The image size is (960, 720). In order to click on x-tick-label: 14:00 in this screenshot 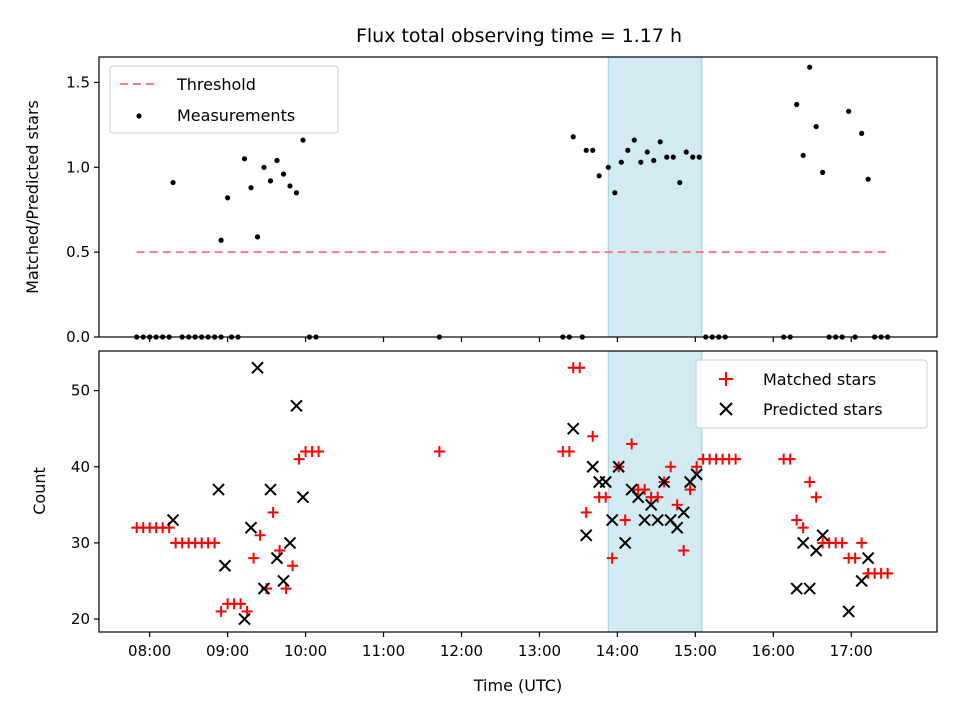, I will do `click(617, 651)`.